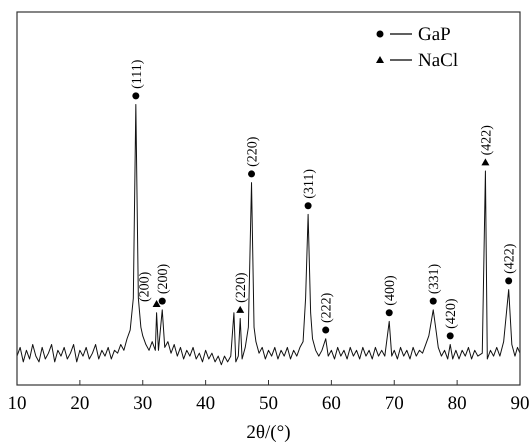 The height and width of the screenshot is (446, 530). Describe the element at coordinates (438, 60) in the screenshot. I see `legend-label: NaCl` at that location.